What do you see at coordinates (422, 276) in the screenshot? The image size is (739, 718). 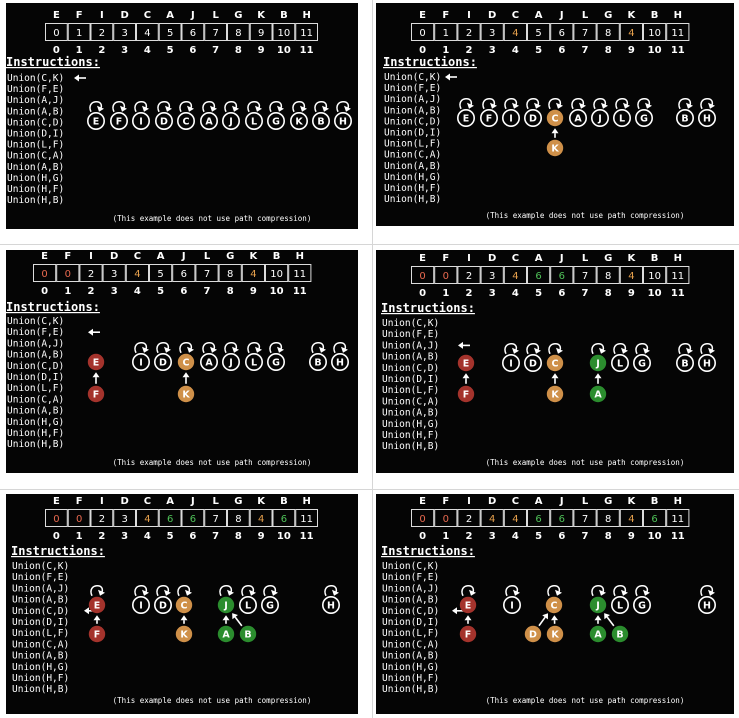 I see `array-value: 0` at bounding box center [422, 276].